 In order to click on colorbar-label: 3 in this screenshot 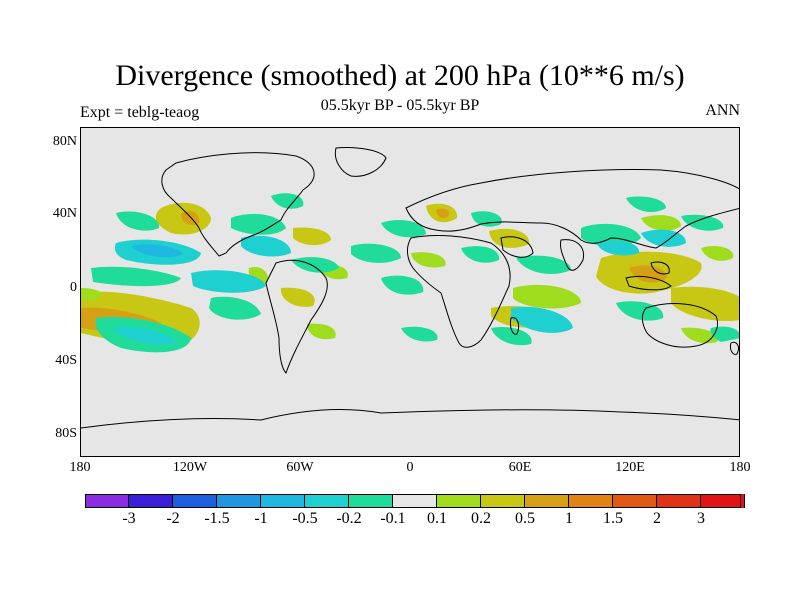, I will do `click(701, 518)`.